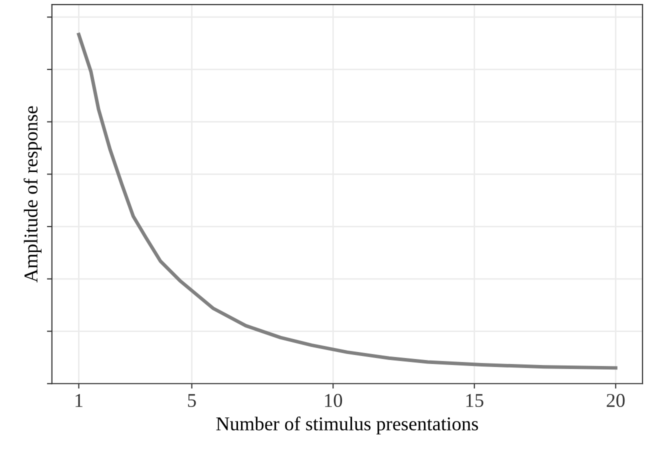 The width and height of the screenshot is (649, 454). What do you see at coordinates (33, 194) in the screenshot?
I see `y-axis-title: Amplitude of response` at bounding box center [33, 194].